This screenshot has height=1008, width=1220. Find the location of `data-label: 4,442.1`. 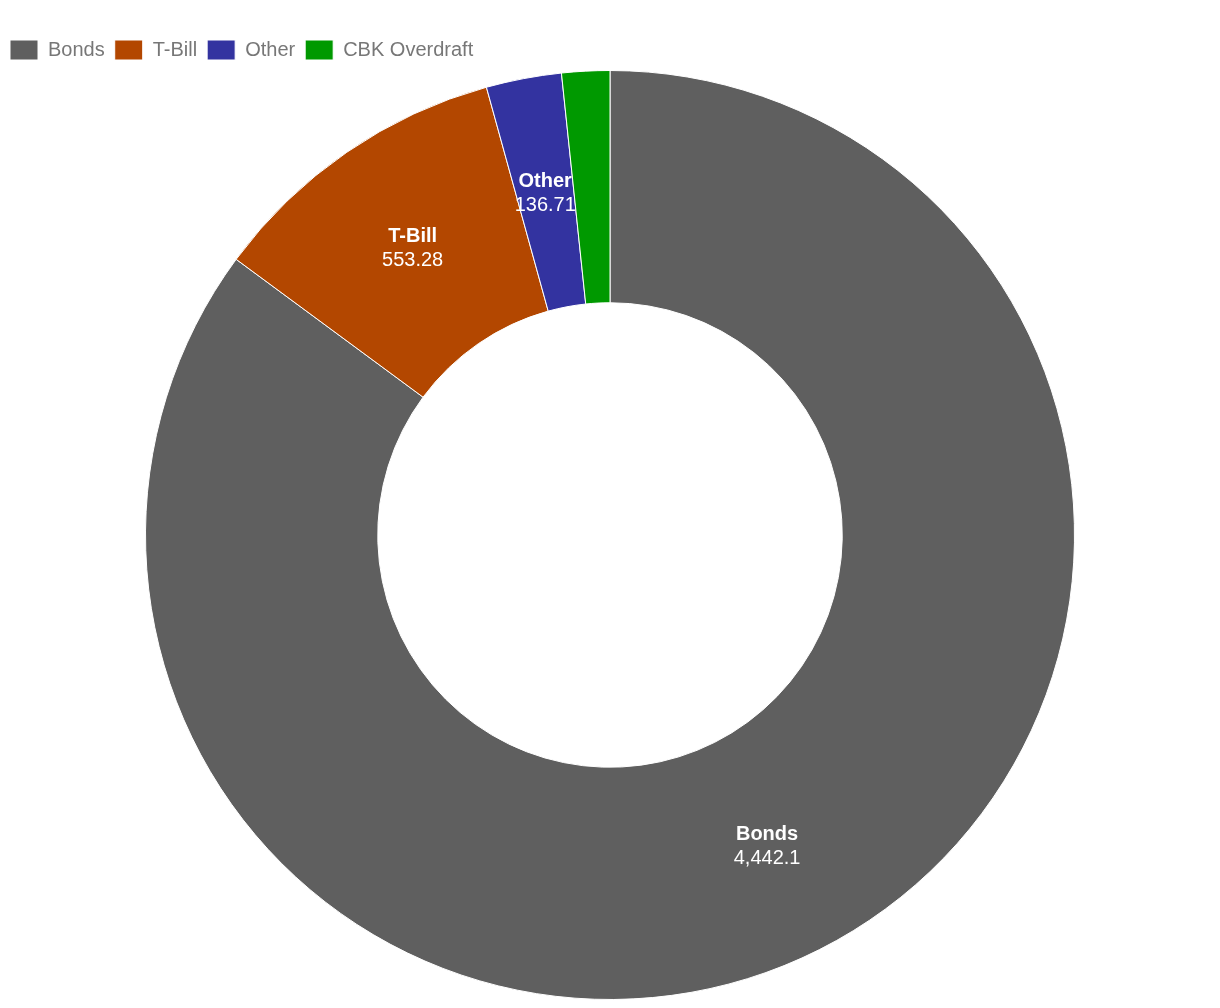

data-label: 4,442.1 is located at coordinates (767, 857).